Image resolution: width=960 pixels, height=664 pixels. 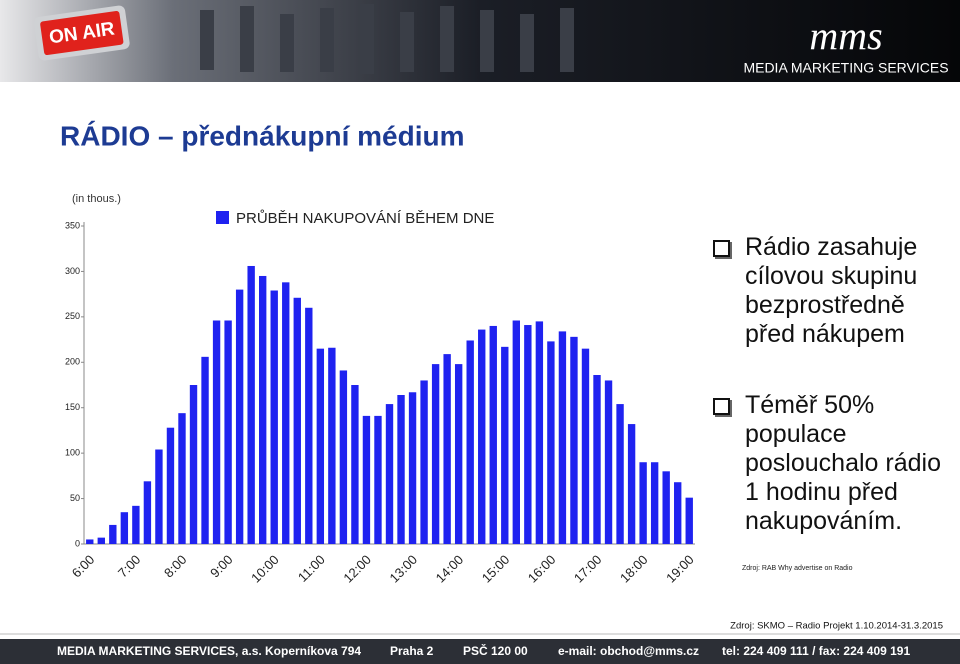 What do you see at coordinates (175, 566) in the screenshot?
I see `x-tick-label: 8:00` at bounding box center [175, 566].